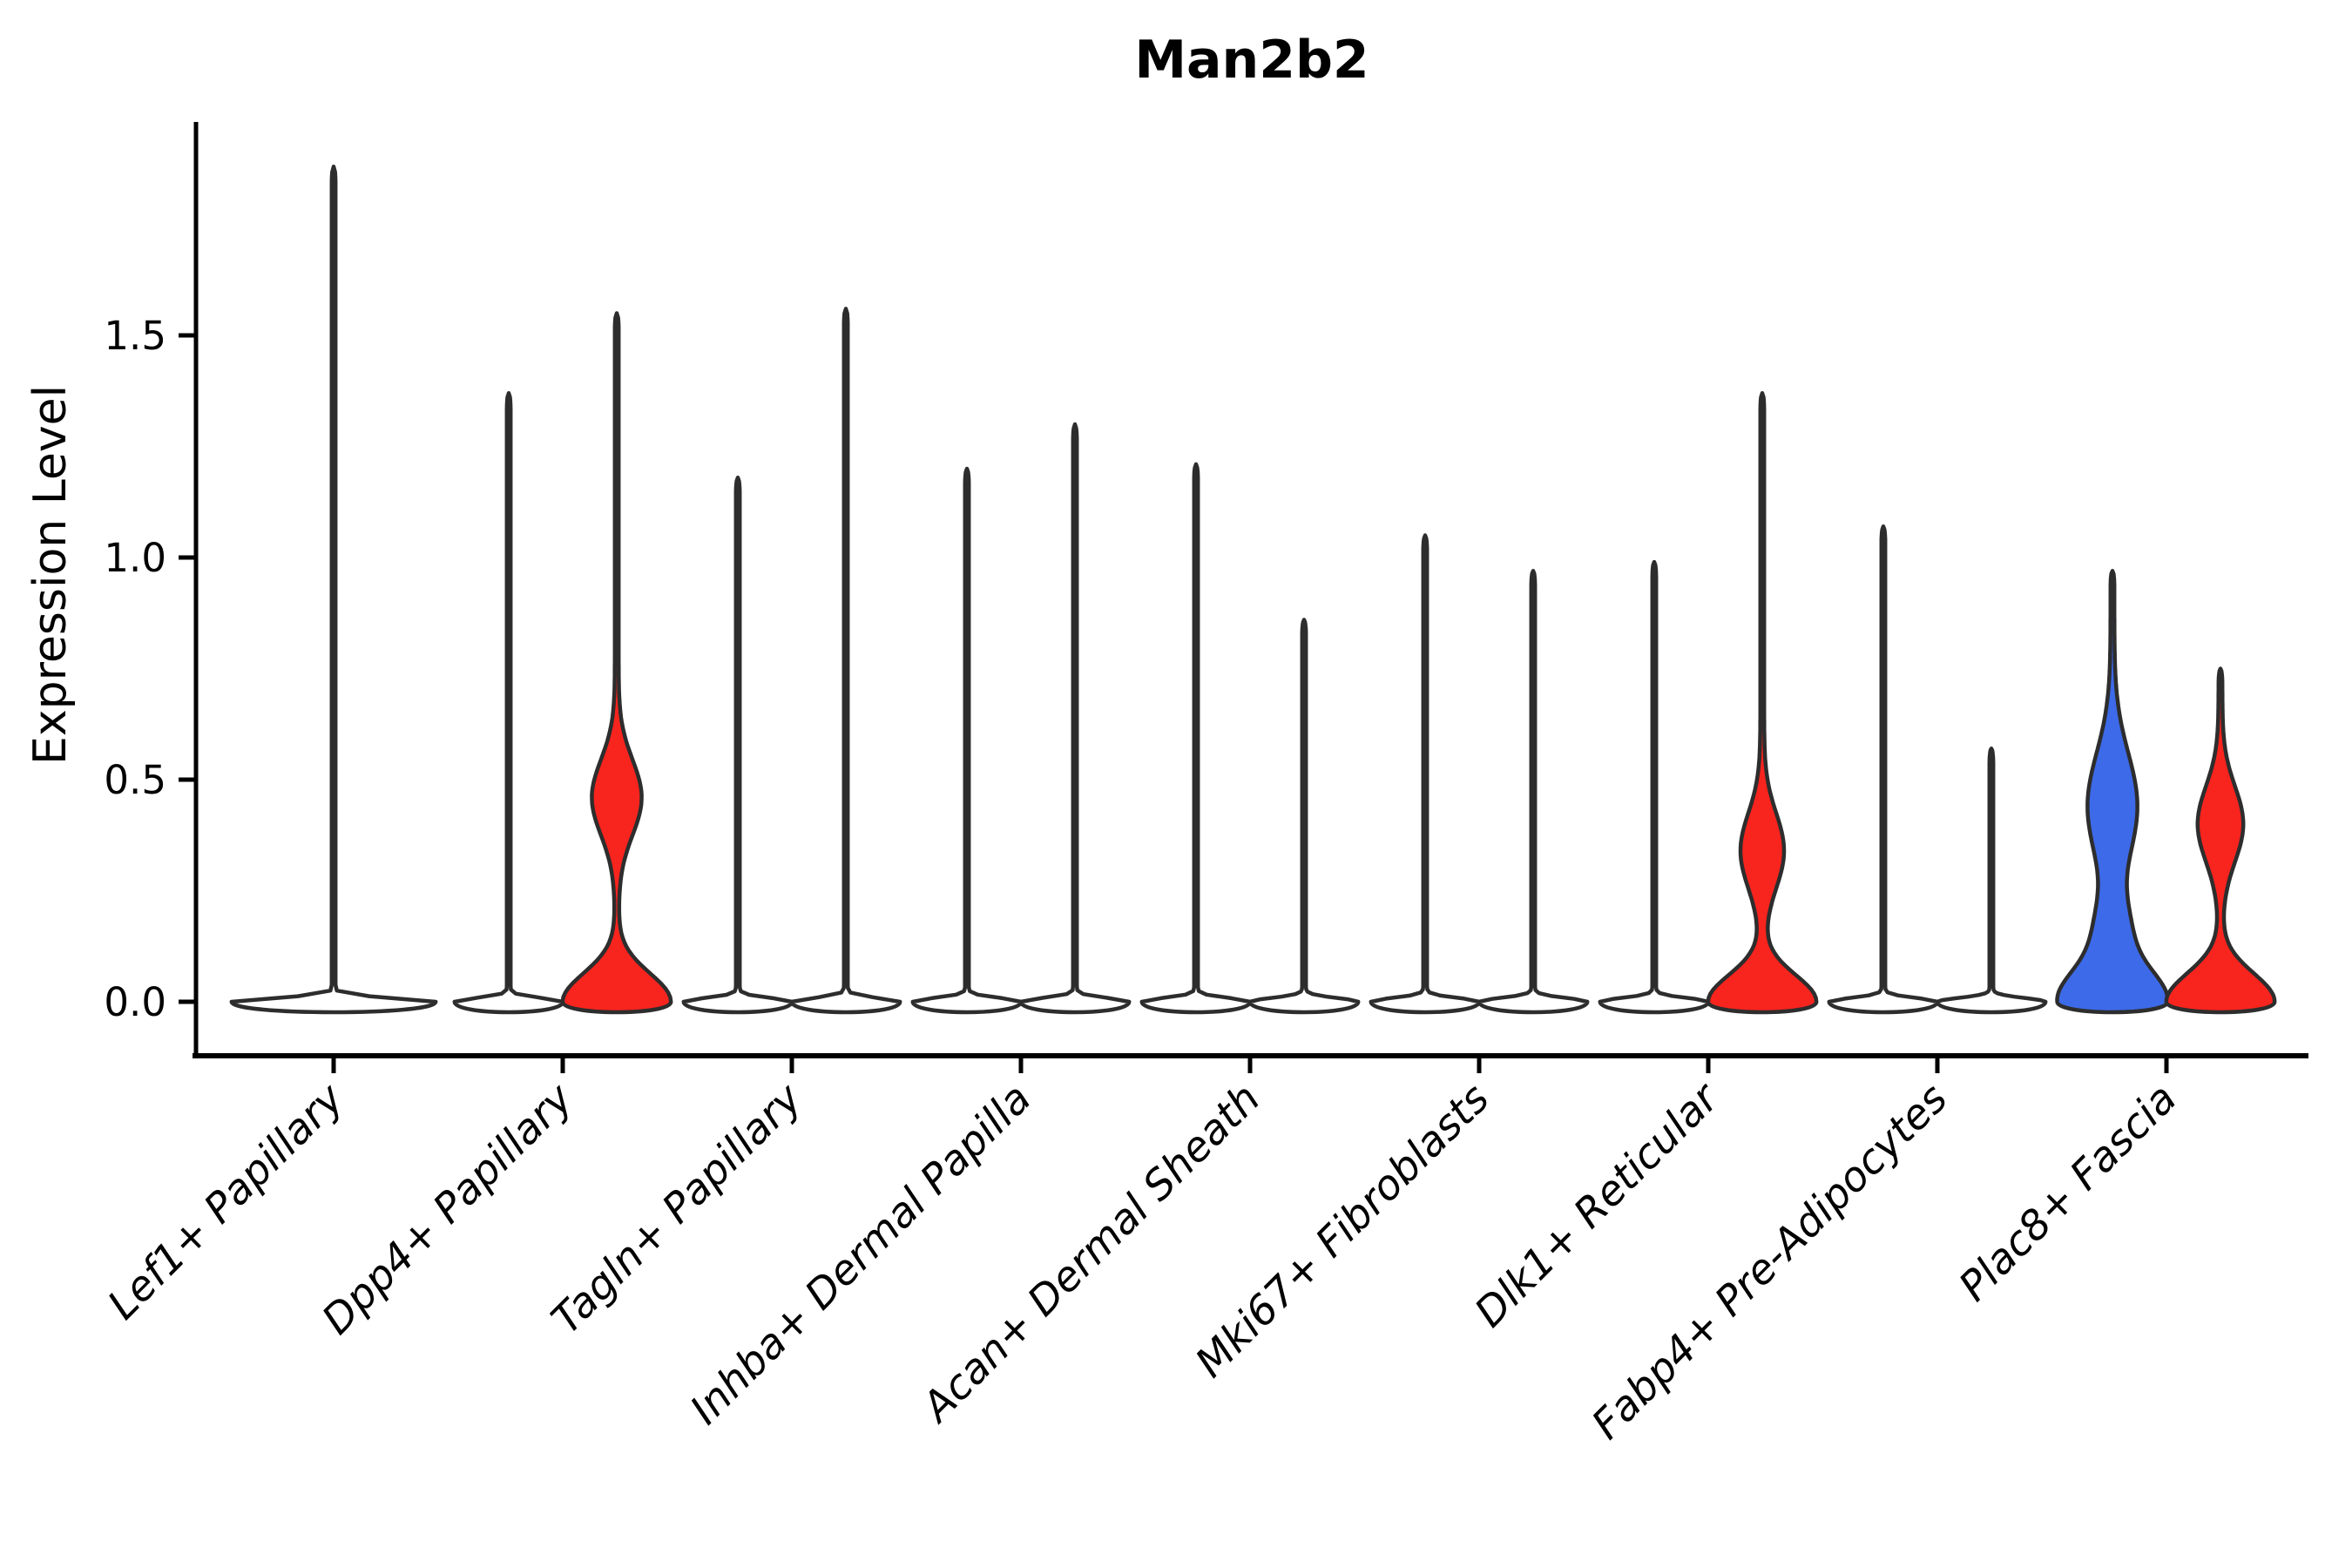 The height and width of the screenshot is (1568, 2352). I want to click on violin-plac8-fascia-left, so click(2112, 792).